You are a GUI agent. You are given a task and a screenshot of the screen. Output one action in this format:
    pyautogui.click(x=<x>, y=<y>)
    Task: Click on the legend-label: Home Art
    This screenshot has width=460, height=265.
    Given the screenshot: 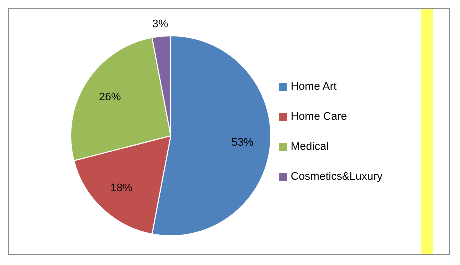 What is the action you would take?
    pyautogui.click(x=314, y=86)
    